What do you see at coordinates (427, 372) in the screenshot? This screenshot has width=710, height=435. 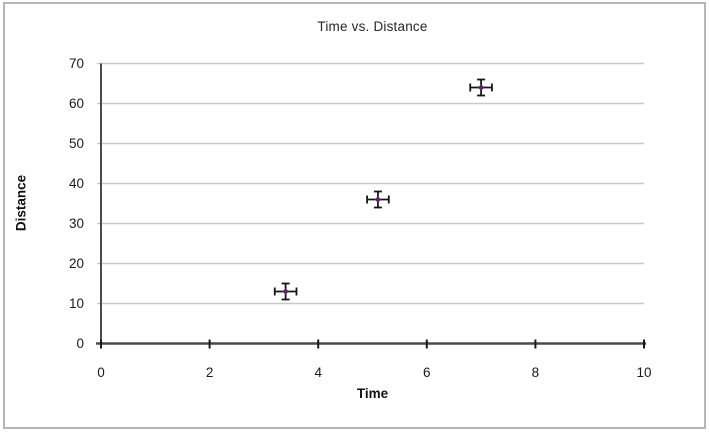 I see `x-tick-label-6: 6` at bounding box center [427, 372].